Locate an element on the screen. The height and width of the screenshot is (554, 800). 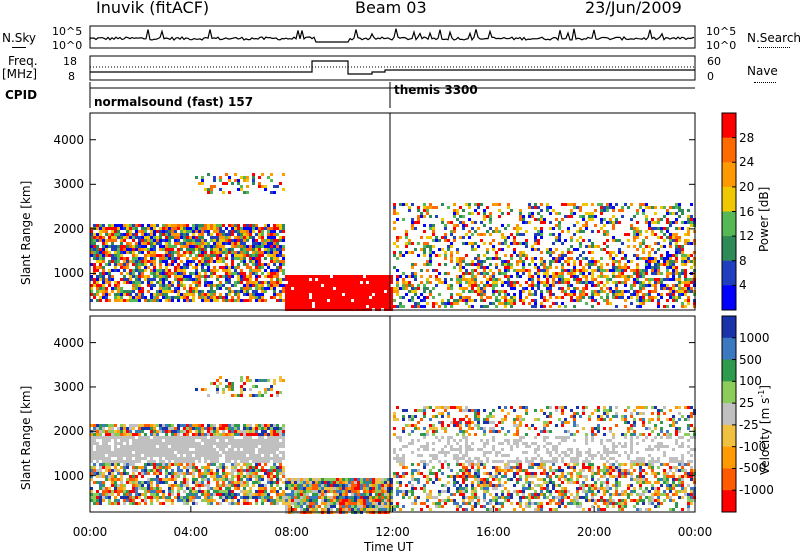
nsky-line is located at coordinates (392, 35).